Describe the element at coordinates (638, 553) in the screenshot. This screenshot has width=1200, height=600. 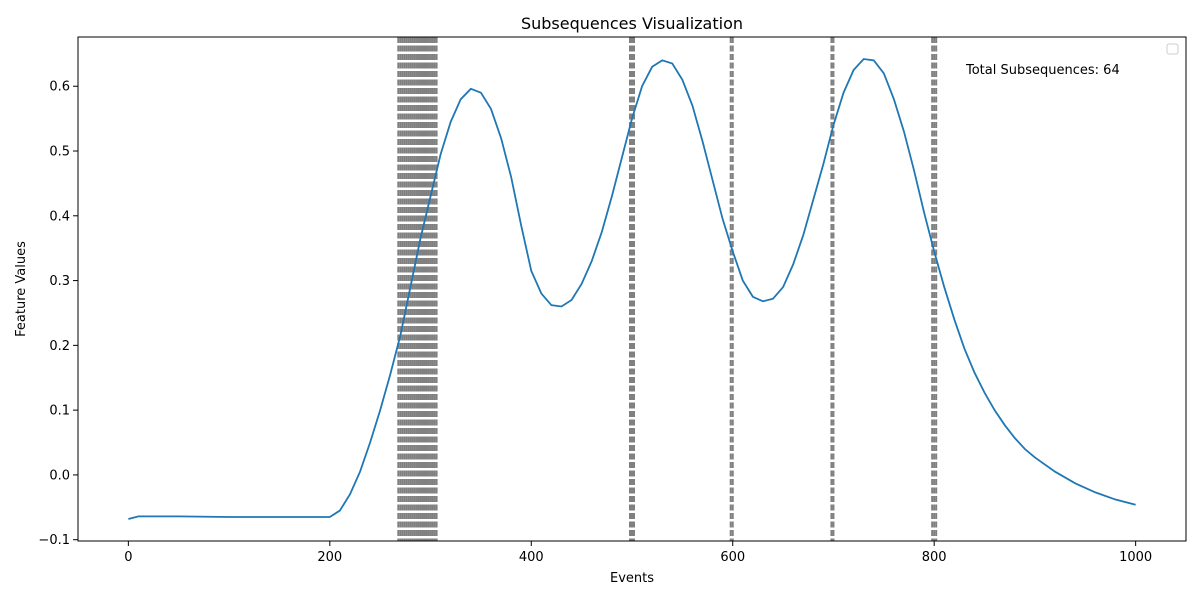
I see `x-axis-ticks: 0 200 400 600 800 1000` at that location.